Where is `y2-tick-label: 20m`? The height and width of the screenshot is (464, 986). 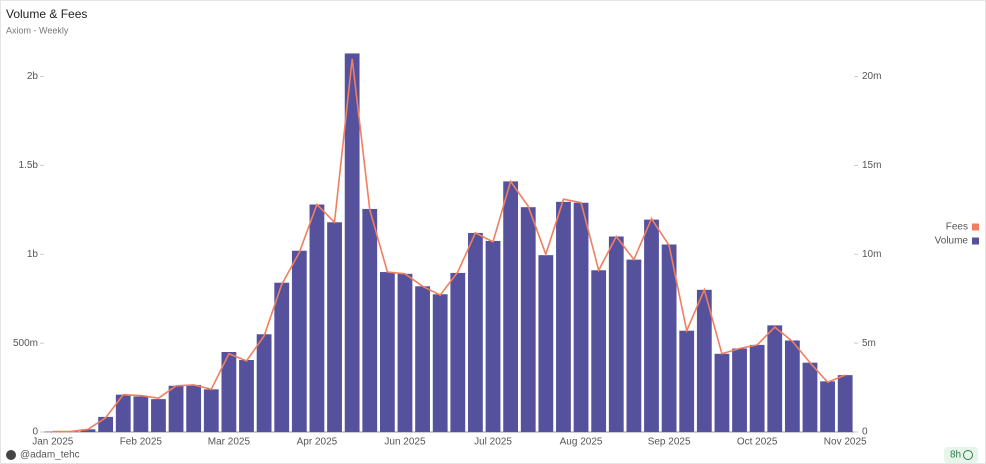 y2-tick-label: 20m is located at coordinates (871, 76).